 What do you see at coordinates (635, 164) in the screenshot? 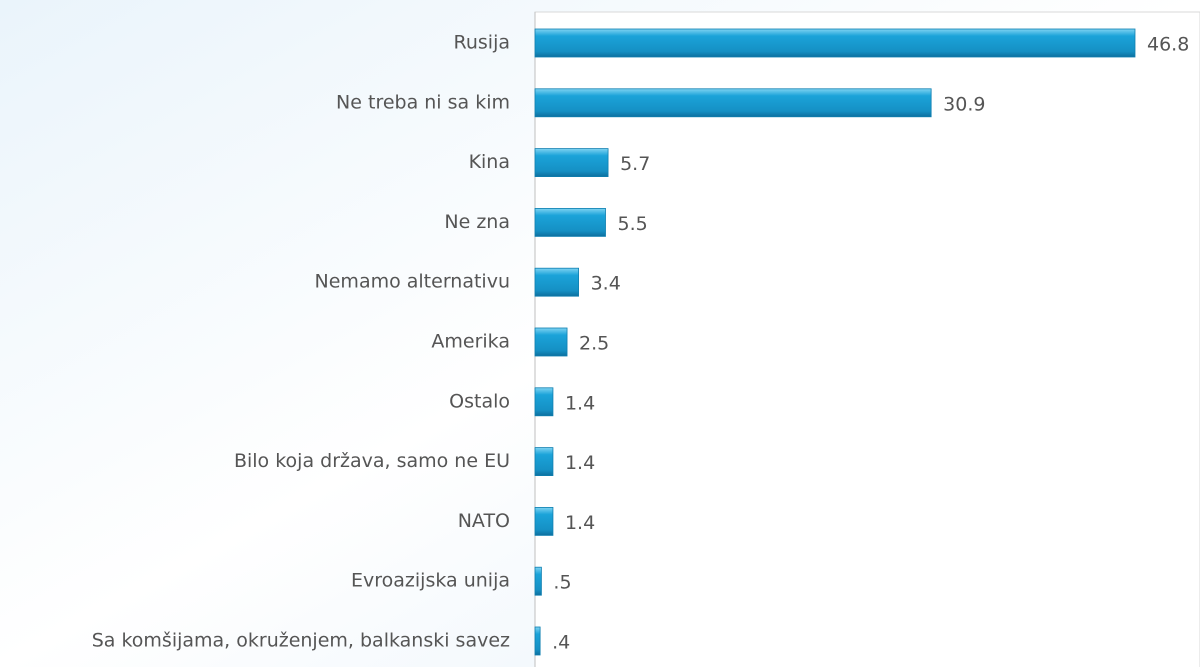
I see `value-label: 5.7` at bounding box center [635, 164].